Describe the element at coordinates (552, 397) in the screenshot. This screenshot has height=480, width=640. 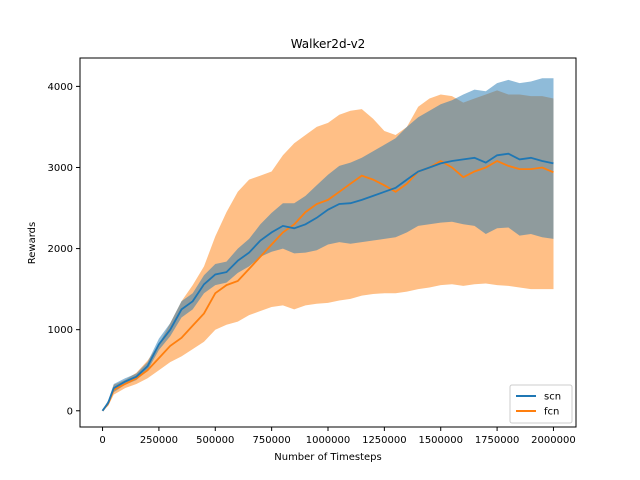
I see `legend-label-scn: scn` at that location.